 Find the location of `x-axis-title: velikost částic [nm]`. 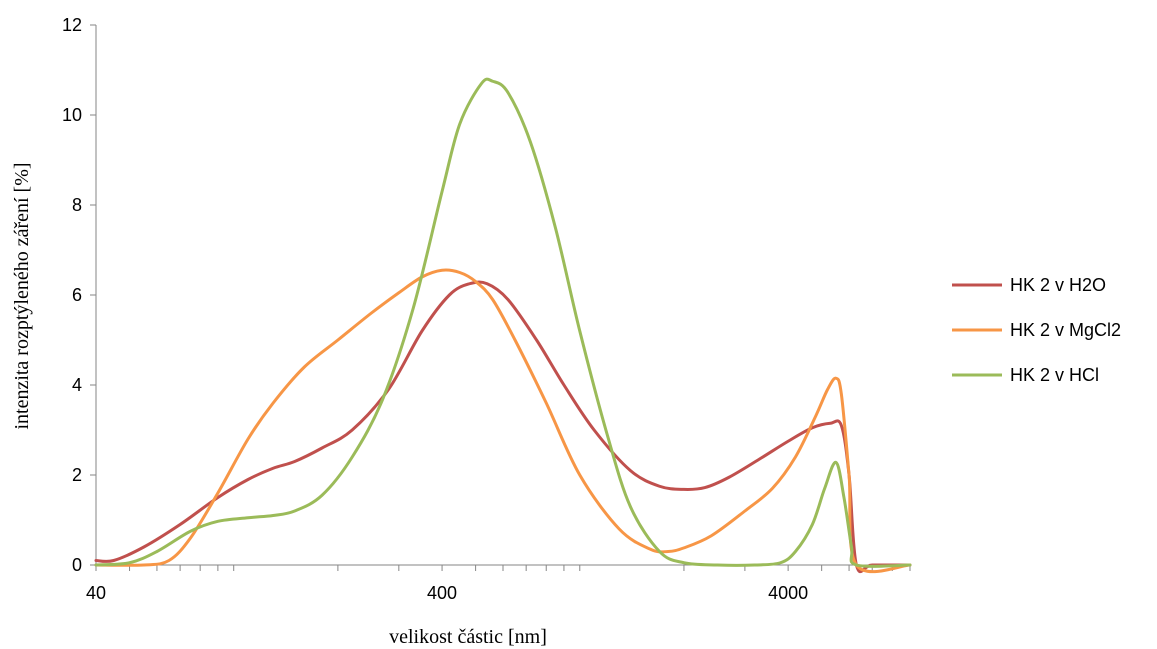

x-axis-title: velikost částic [nm] is located at coordinates (468, 637).